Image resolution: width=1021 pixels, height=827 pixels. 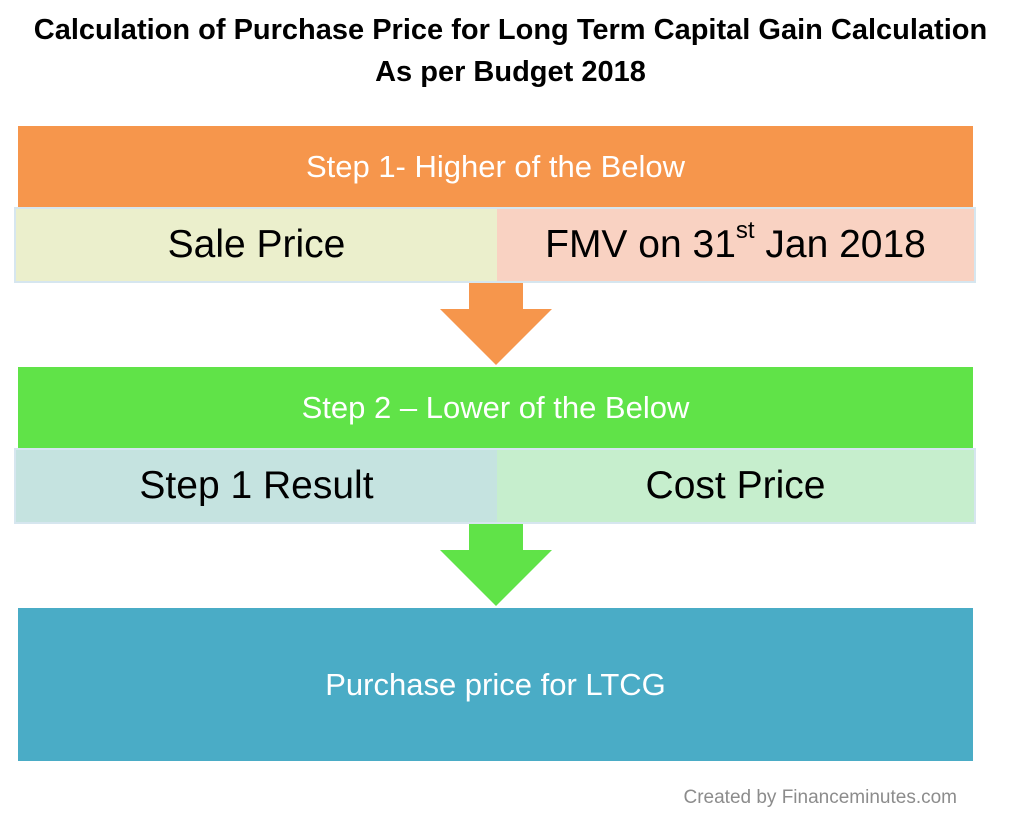 What do you see at coordinates (736, 486) in the screenshot?
I see `cost-price-box: Cost Price` at bounding box center [736, 486].